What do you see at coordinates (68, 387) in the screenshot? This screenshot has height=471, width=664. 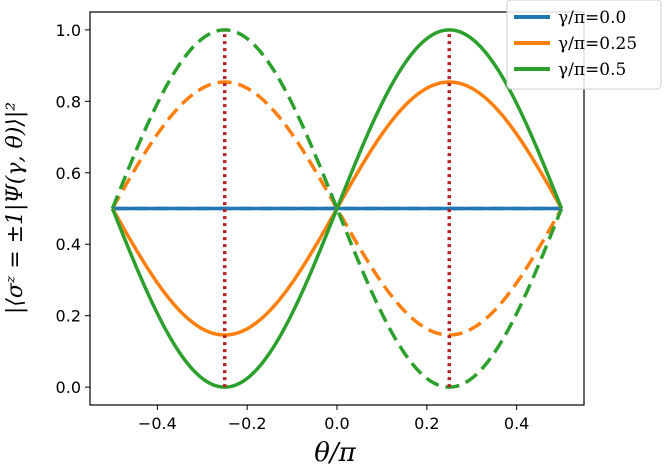 I see `y-tick-label: 0.0` at bounding box center [68, 387].